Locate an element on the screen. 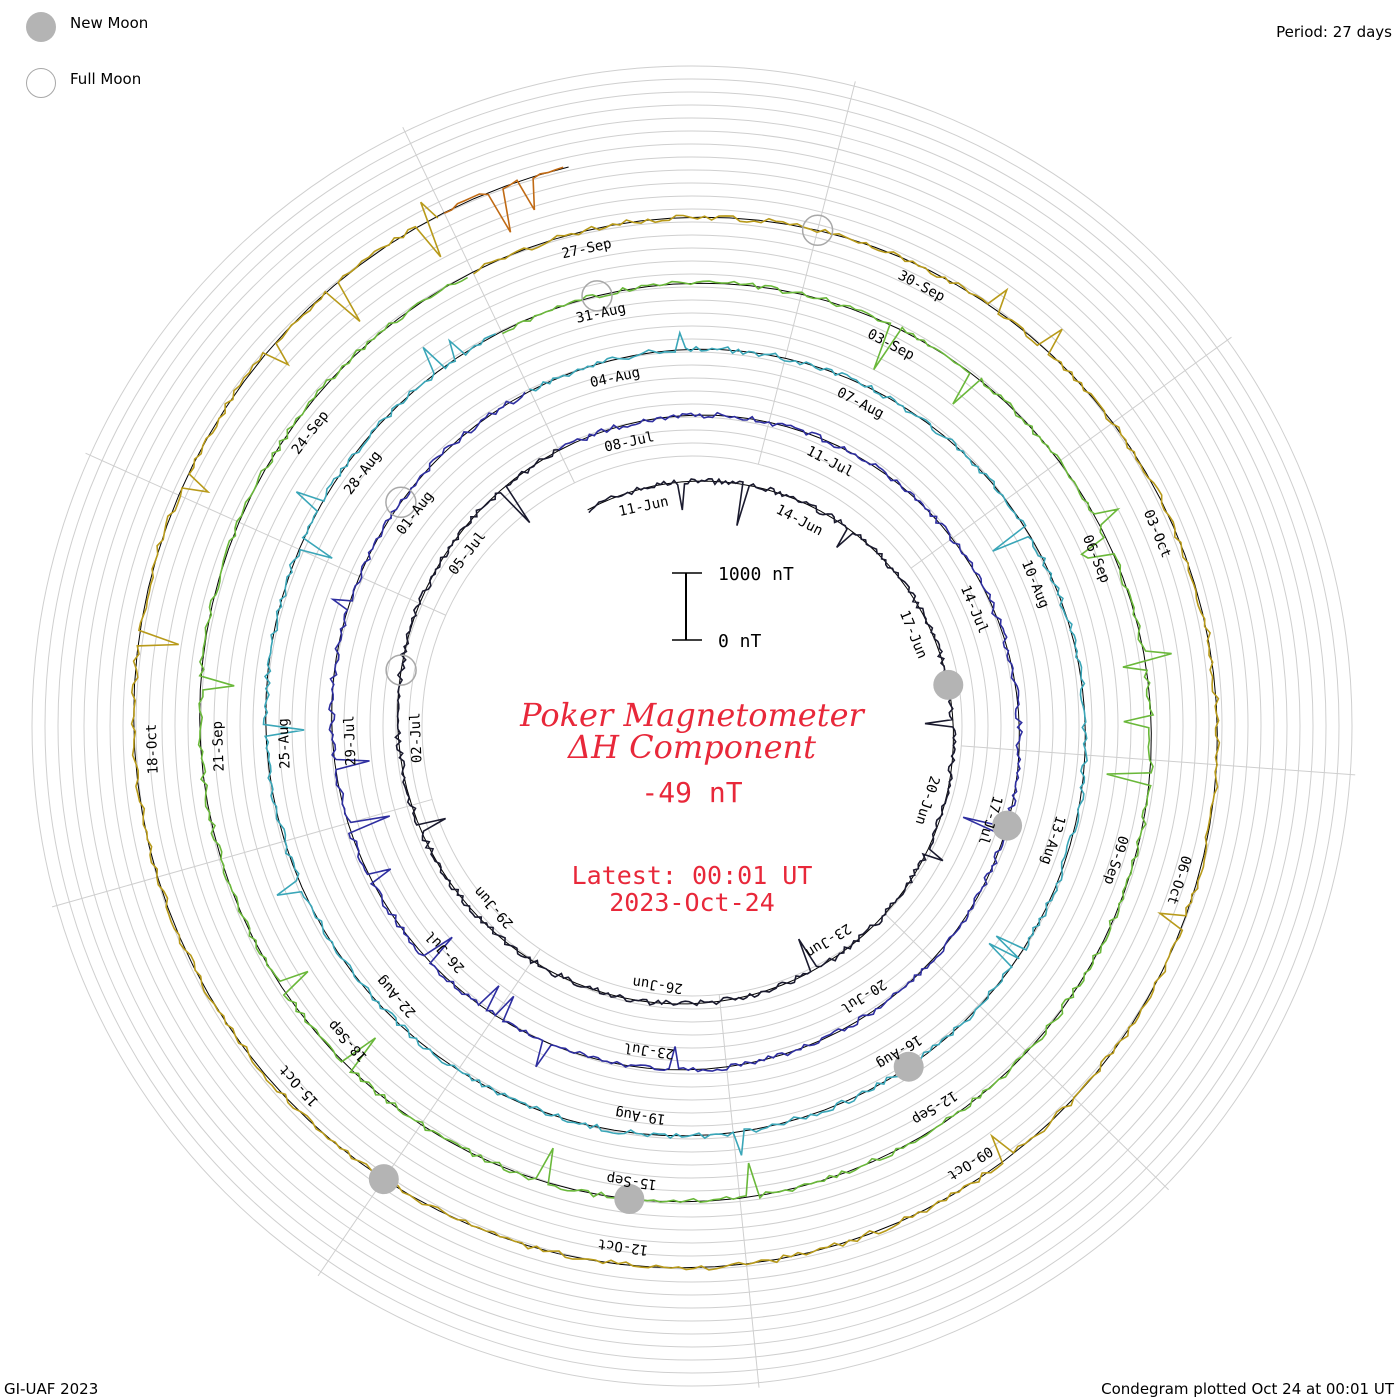 Image resolution: width=1400 pixels, height=1400 pixels. date-label: 07-Aug is located at coordinates (860, 404).